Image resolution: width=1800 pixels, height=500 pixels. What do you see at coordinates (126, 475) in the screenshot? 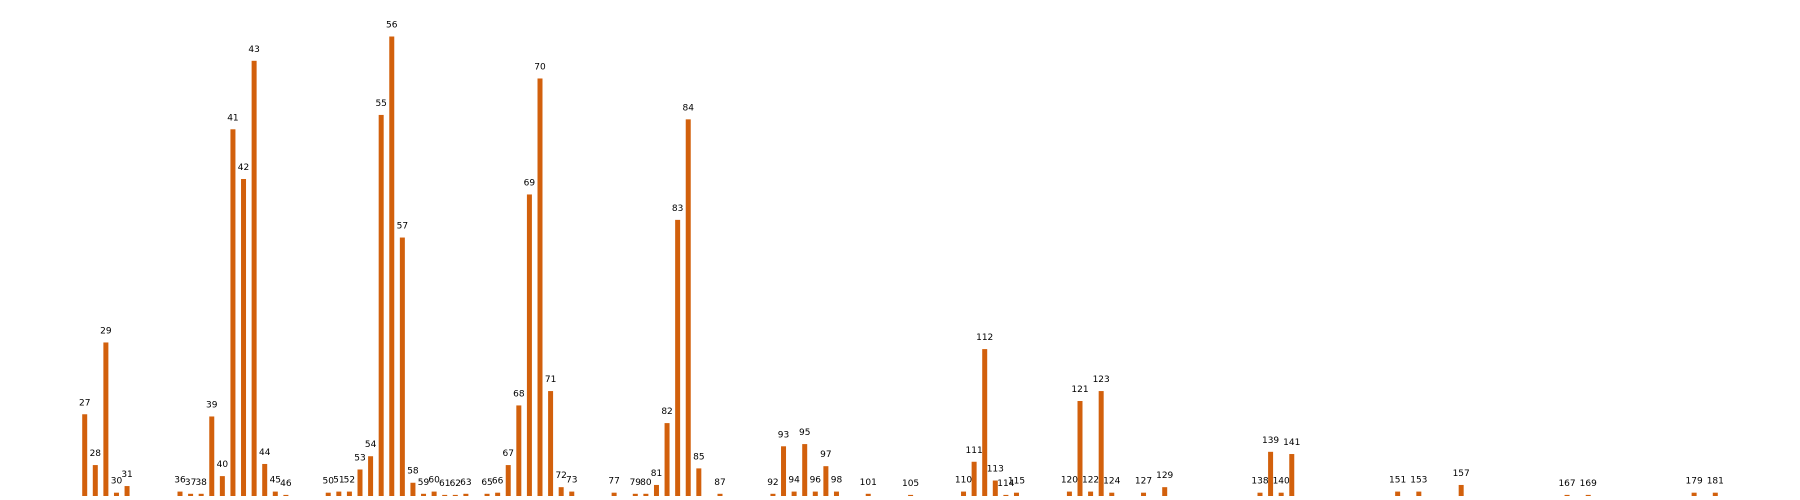
I see `bar-label: 31` at bounding box center [126, 475].